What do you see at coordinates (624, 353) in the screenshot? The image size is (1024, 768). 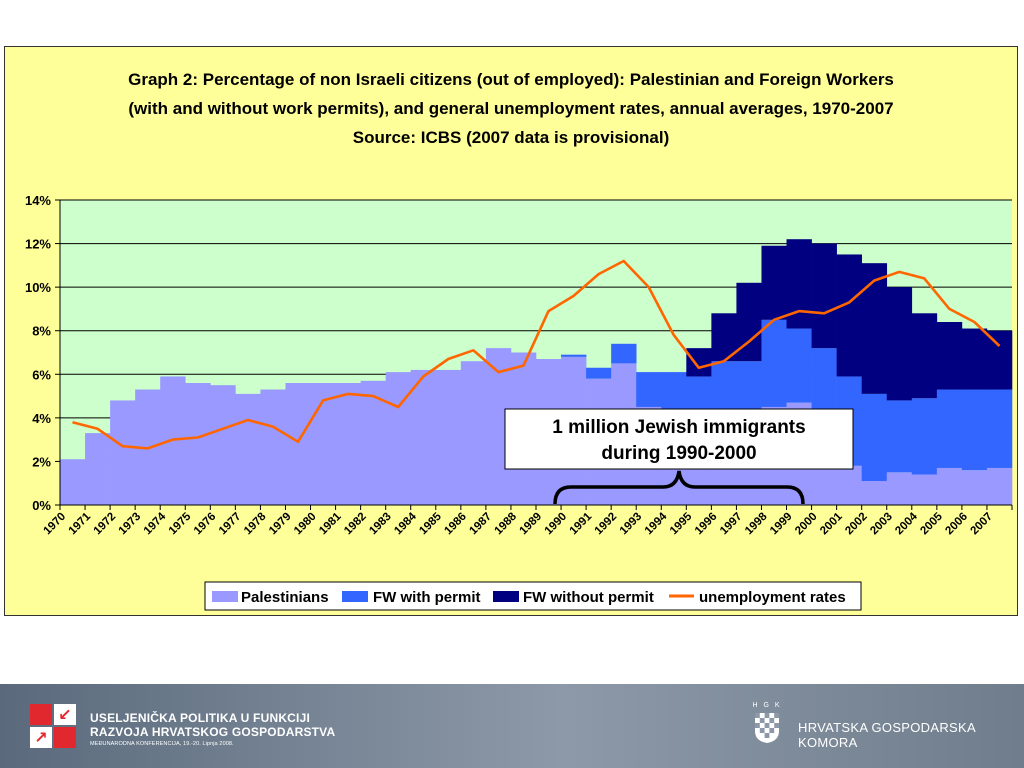 I see `bar-fw-with-permit-1992` at bounding box center [624, 353].